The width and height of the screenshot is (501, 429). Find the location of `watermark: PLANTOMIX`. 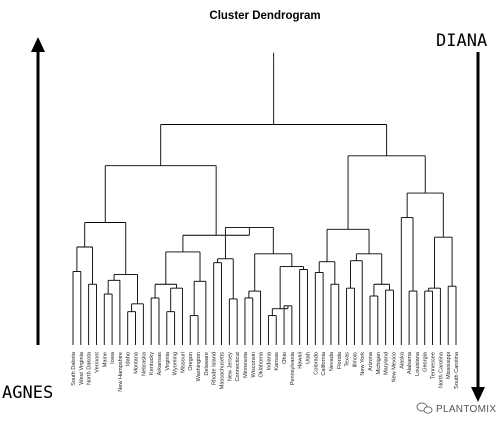

watermark: PLANTOMIX is located at coordinates (456, 408).